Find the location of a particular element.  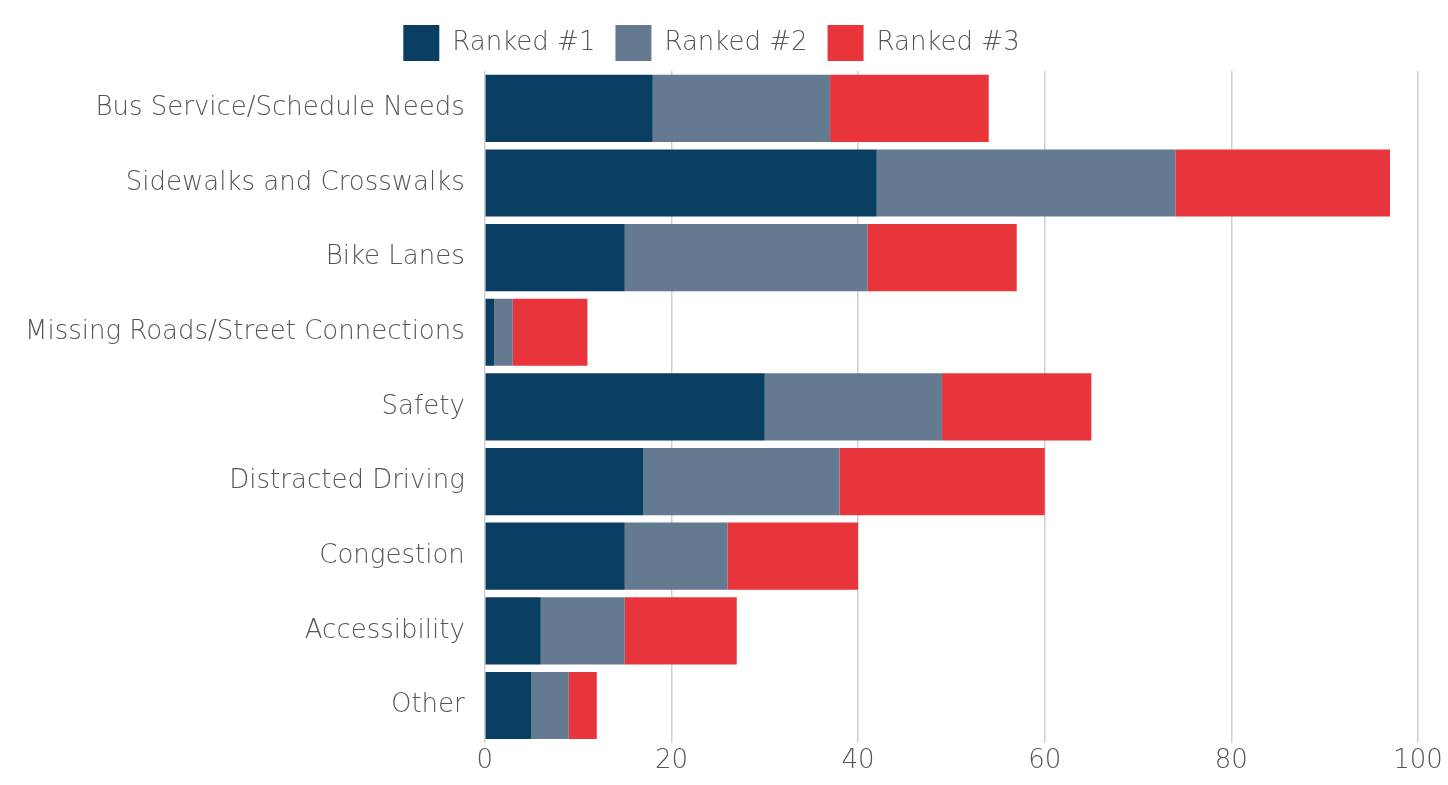

x-tick-label: 100 is located at coordinates (1418, 759).